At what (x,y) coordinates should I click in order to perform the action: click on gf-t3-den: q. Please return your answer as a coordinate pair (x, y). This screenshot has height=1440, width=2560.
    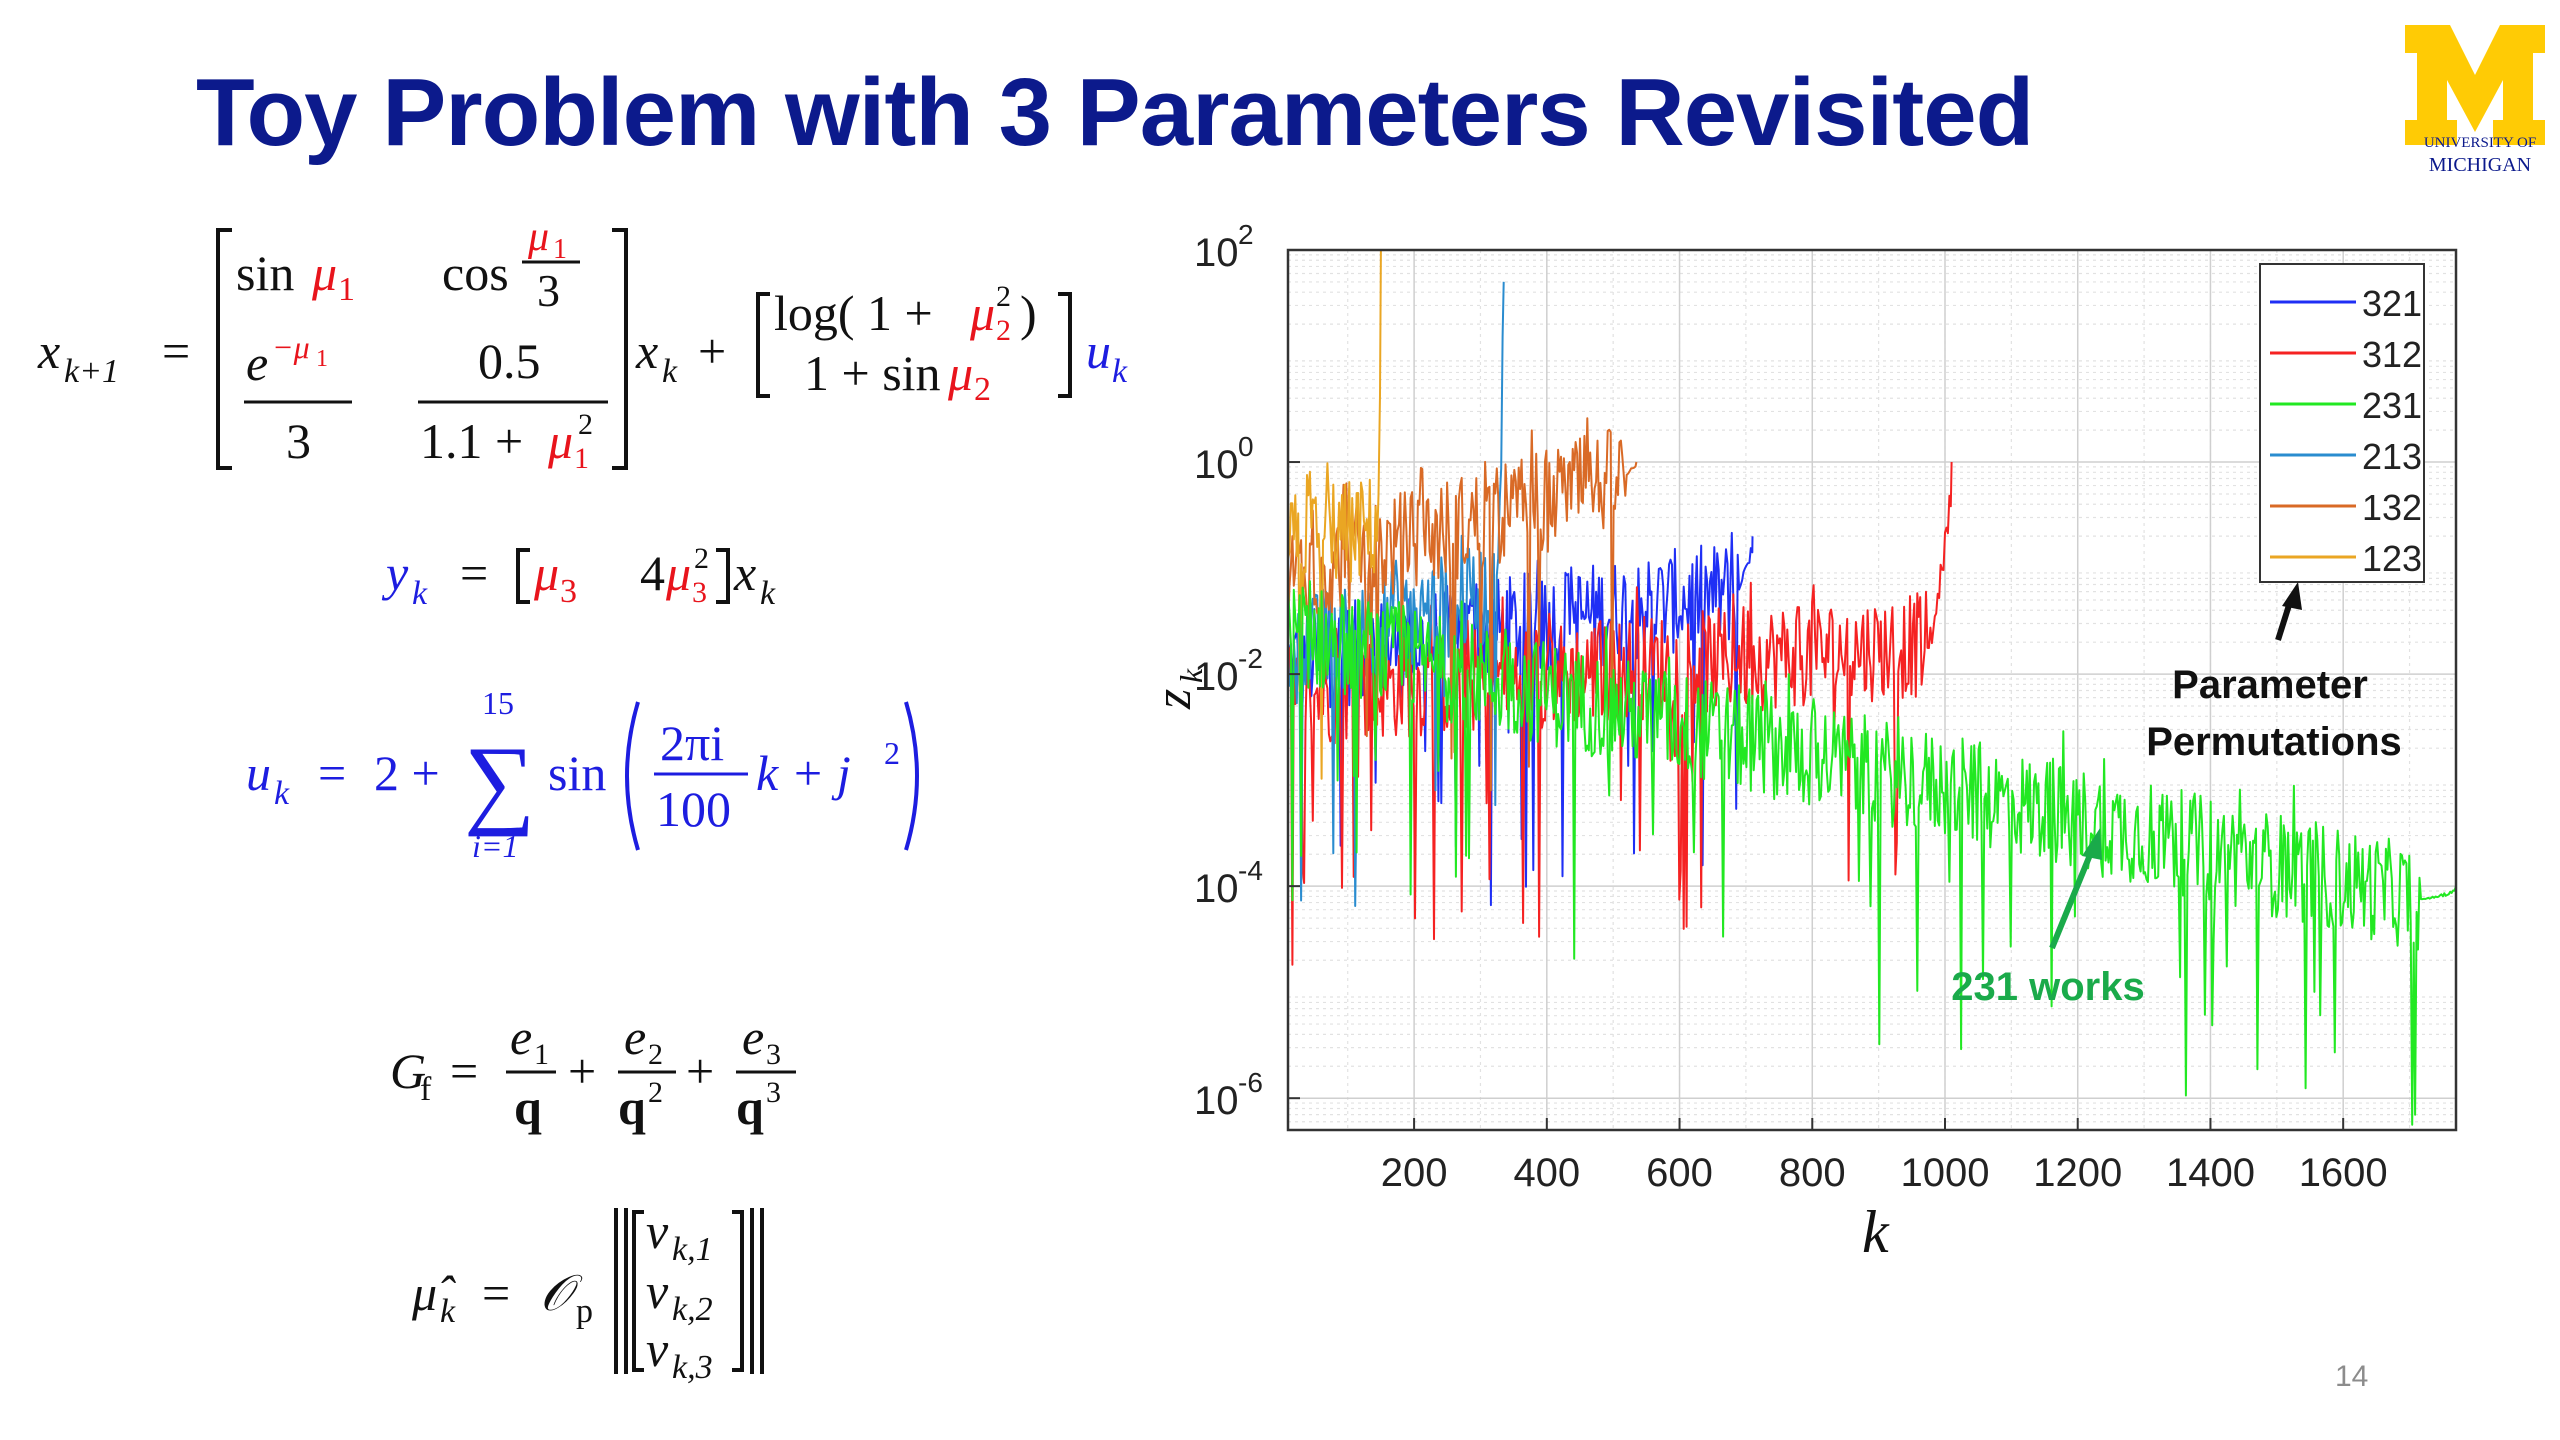
    Looking at the image, I should click on (750, 1107).